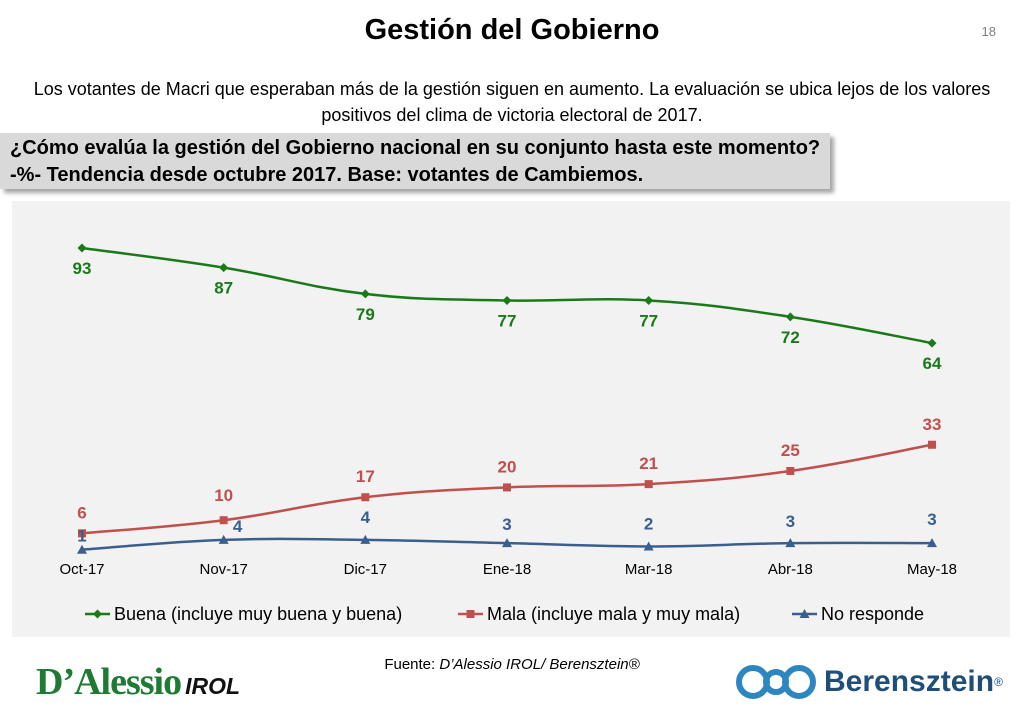 This screenshot has height=724, width=1024. What do you see at coordinates (223, 569) in the screenshot?
I see `x-tick-label: Nov-17` at bounding box center [223, 569].